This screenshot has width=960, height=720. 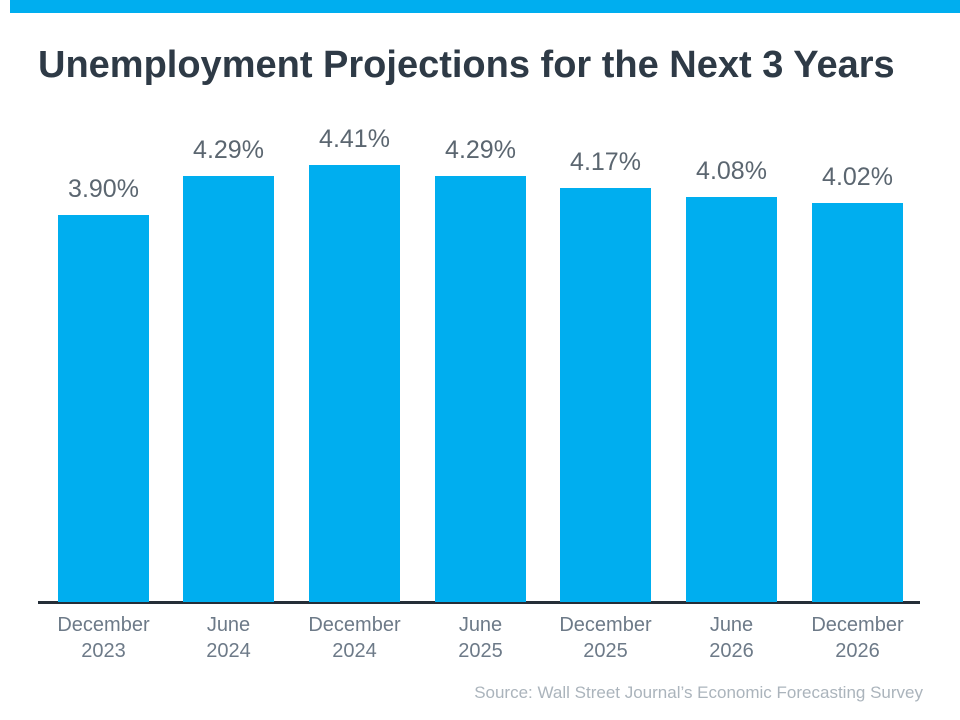 What do you see at coordinates (857, 177) in the screenshot?
I see `bar-value-label: 4.02%` at bounding box center [857, 177].